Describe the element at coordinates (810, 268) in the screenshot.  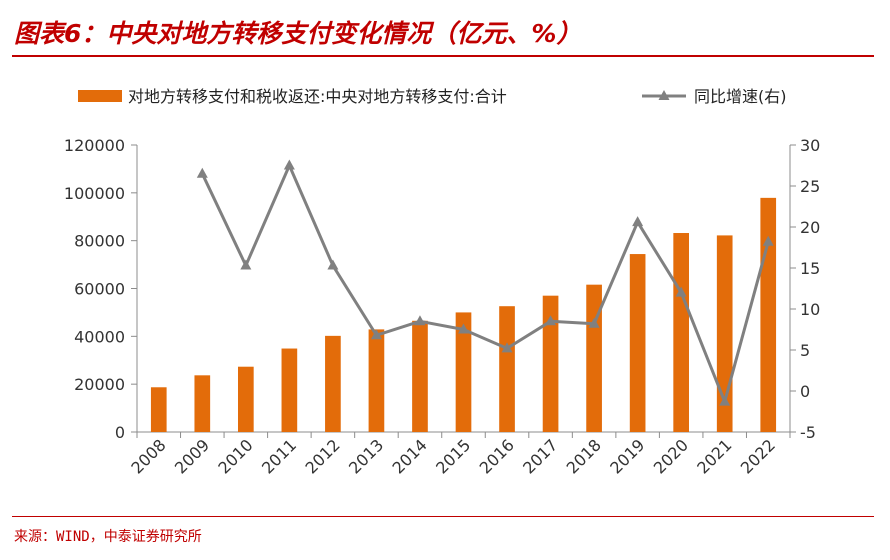
I see `right-tick-label: 15` at that location.